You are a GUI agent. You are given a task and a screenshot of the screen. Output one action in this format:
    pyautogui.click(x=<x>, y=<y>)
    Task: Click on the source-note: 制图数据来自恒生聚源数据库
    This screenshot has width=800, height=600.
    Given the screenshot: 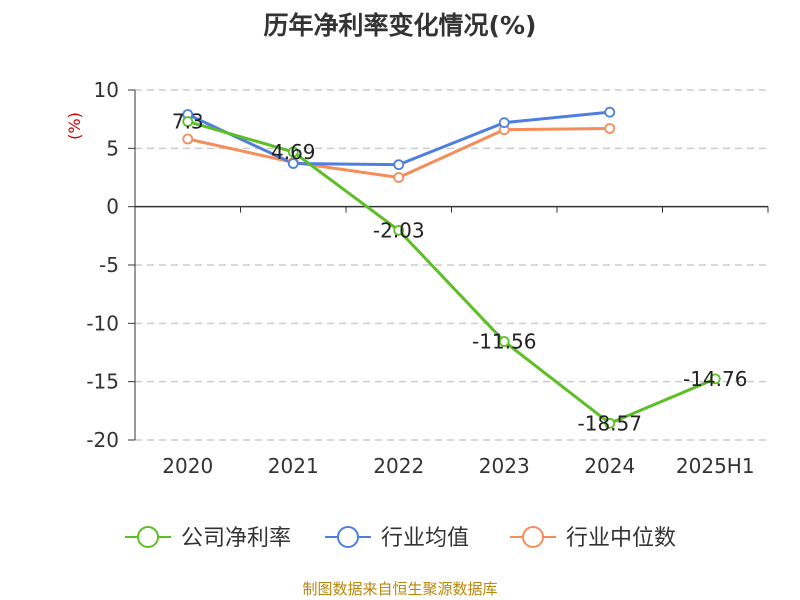 What is the action you would take?
    pyautogui.click(x=400, y=589)
    